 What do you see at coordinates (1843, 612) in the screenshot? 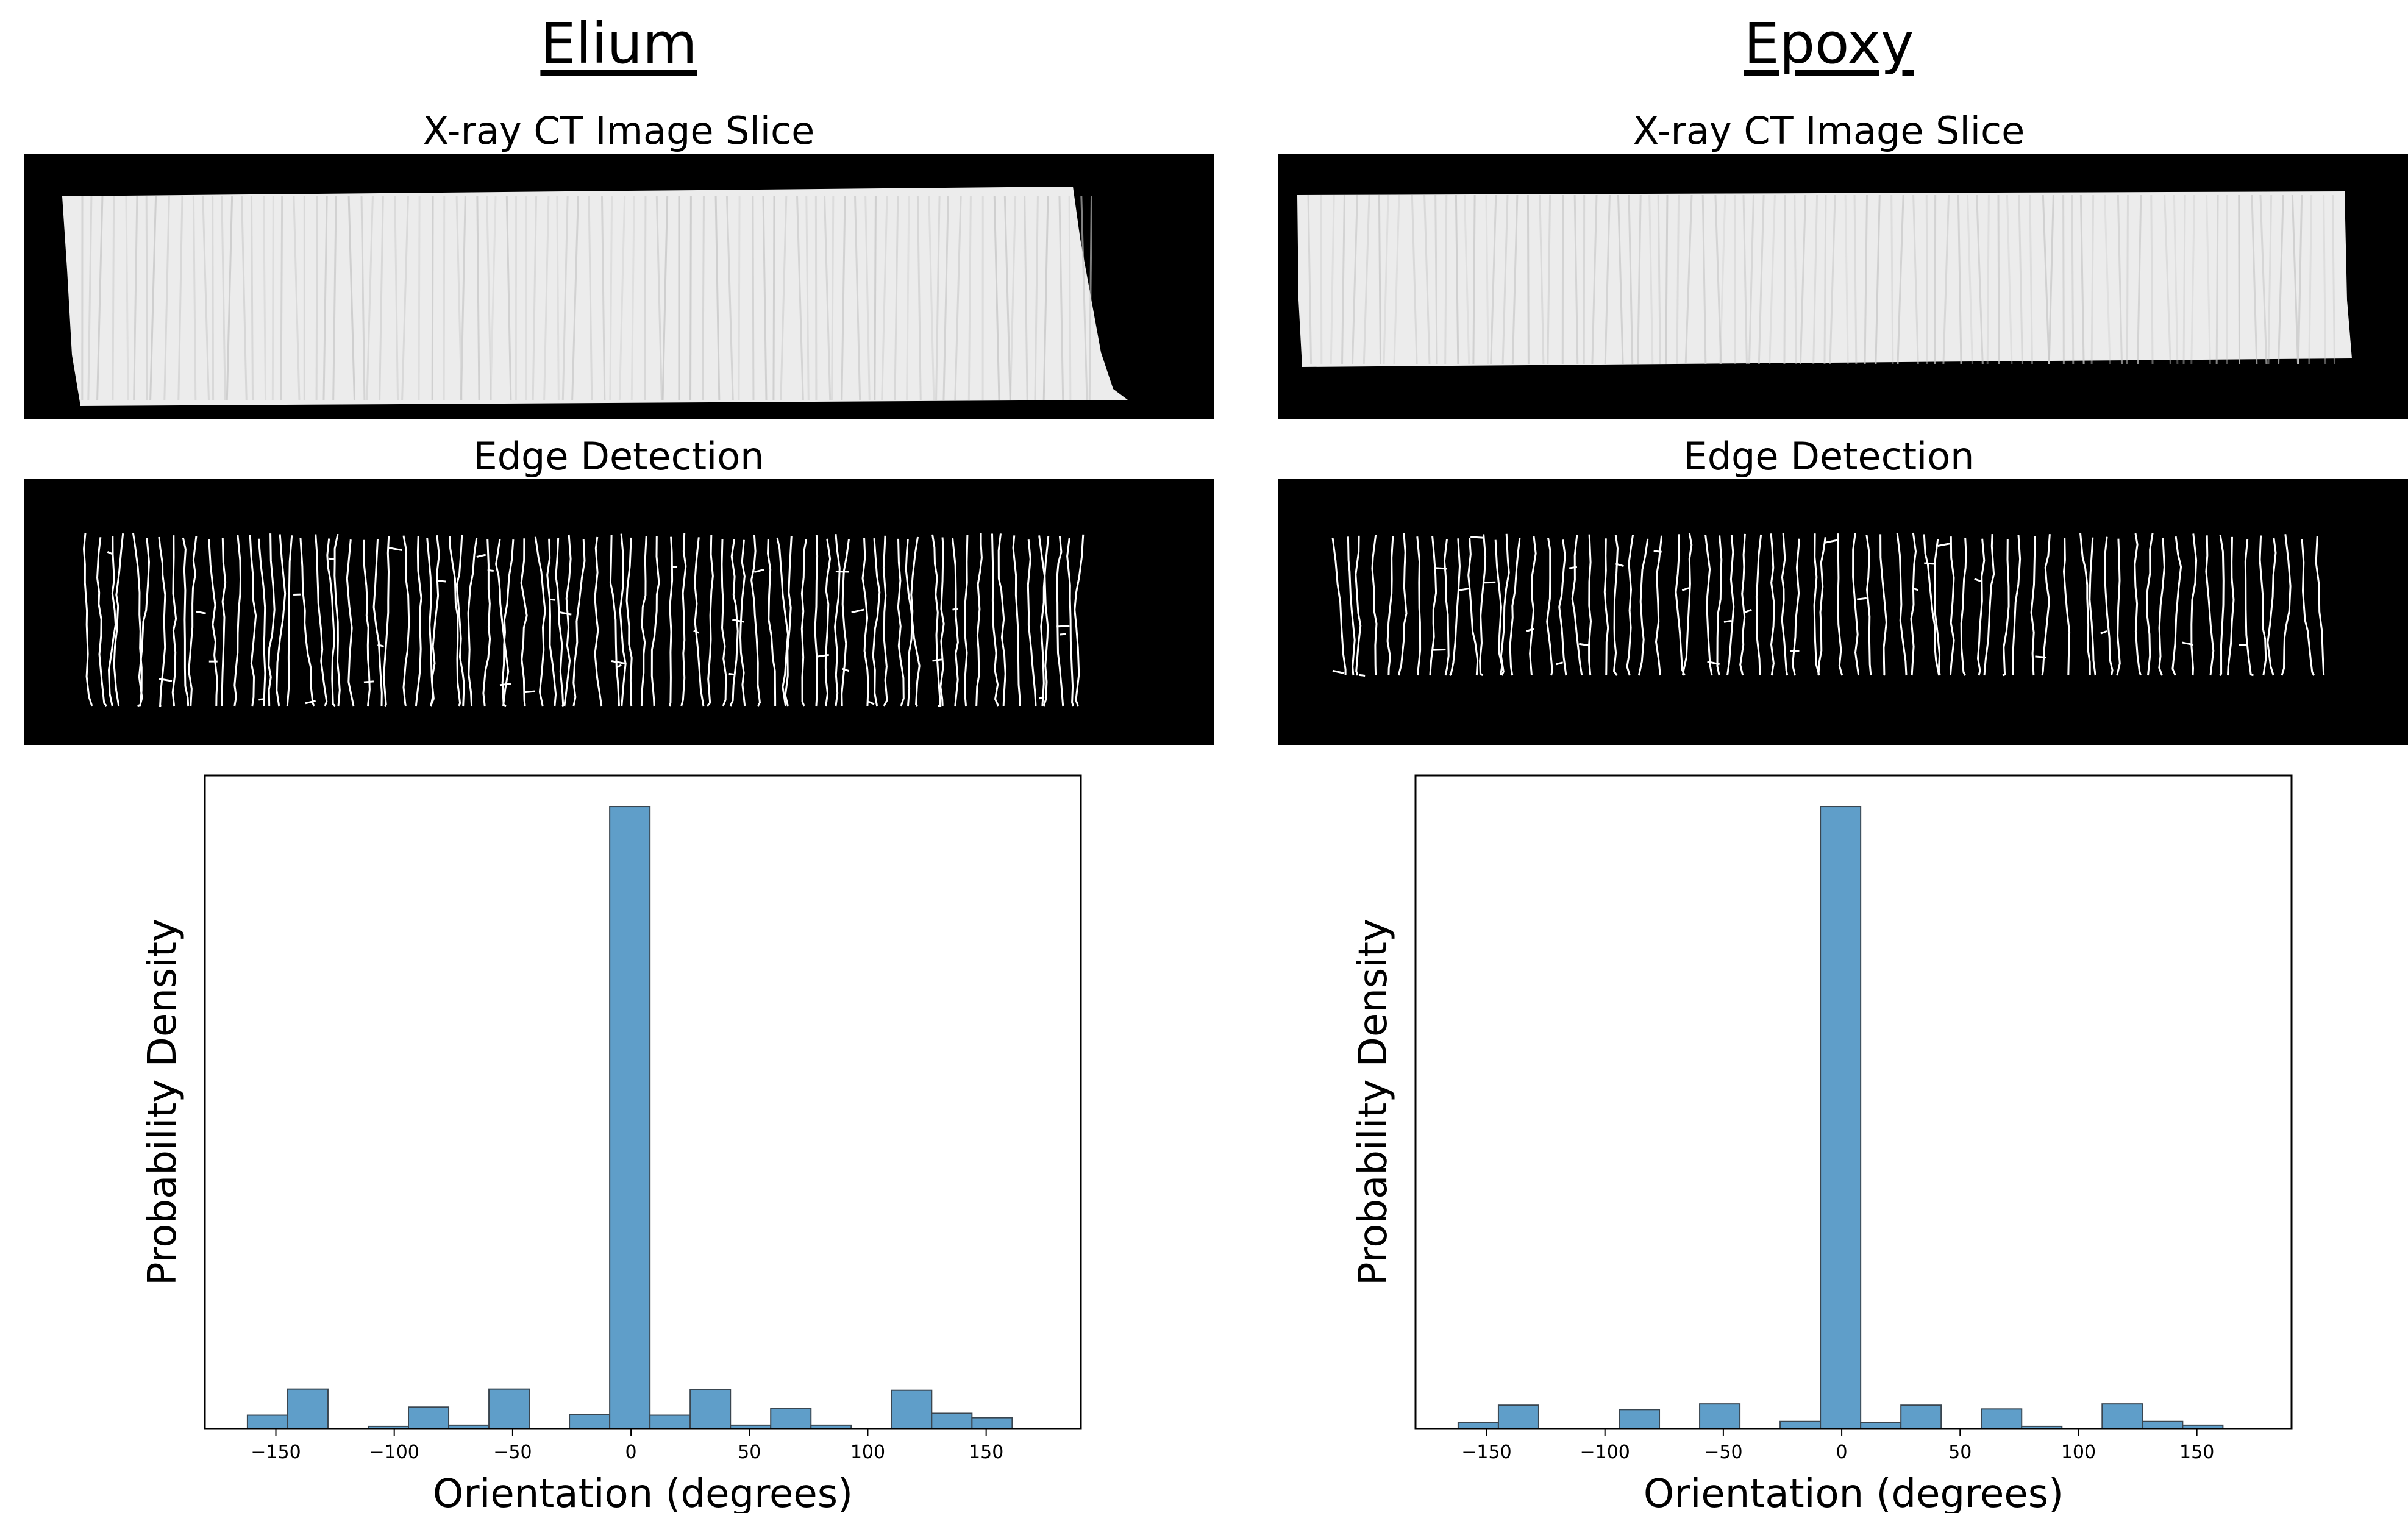
I see `epoxy-edge-image` at bounding box center [1843, 612].